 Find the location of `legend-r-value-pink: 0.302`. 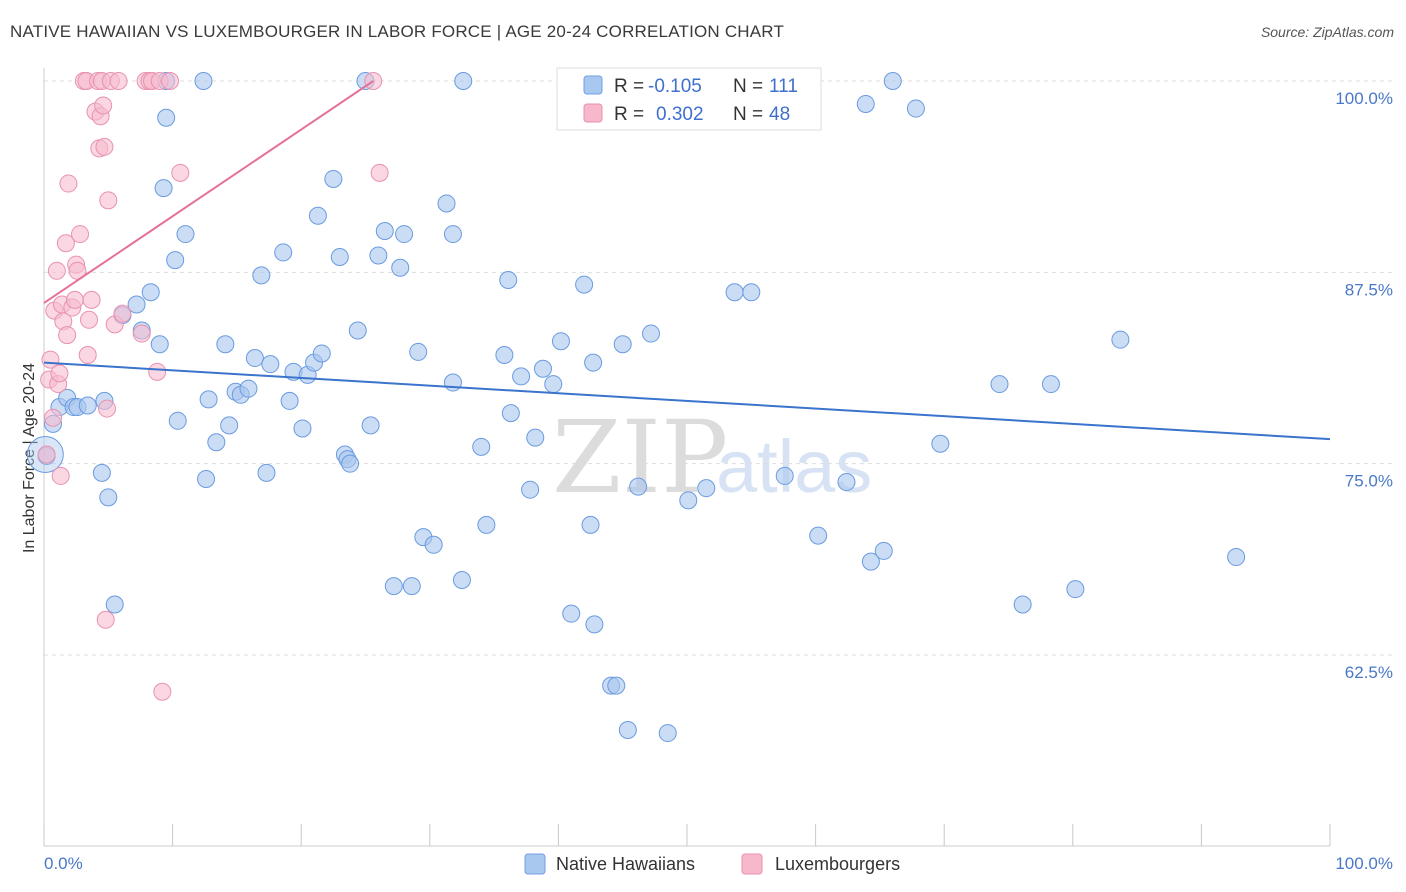

legend-r-value-pink: 0.302 is located at coordinates (680, 114).